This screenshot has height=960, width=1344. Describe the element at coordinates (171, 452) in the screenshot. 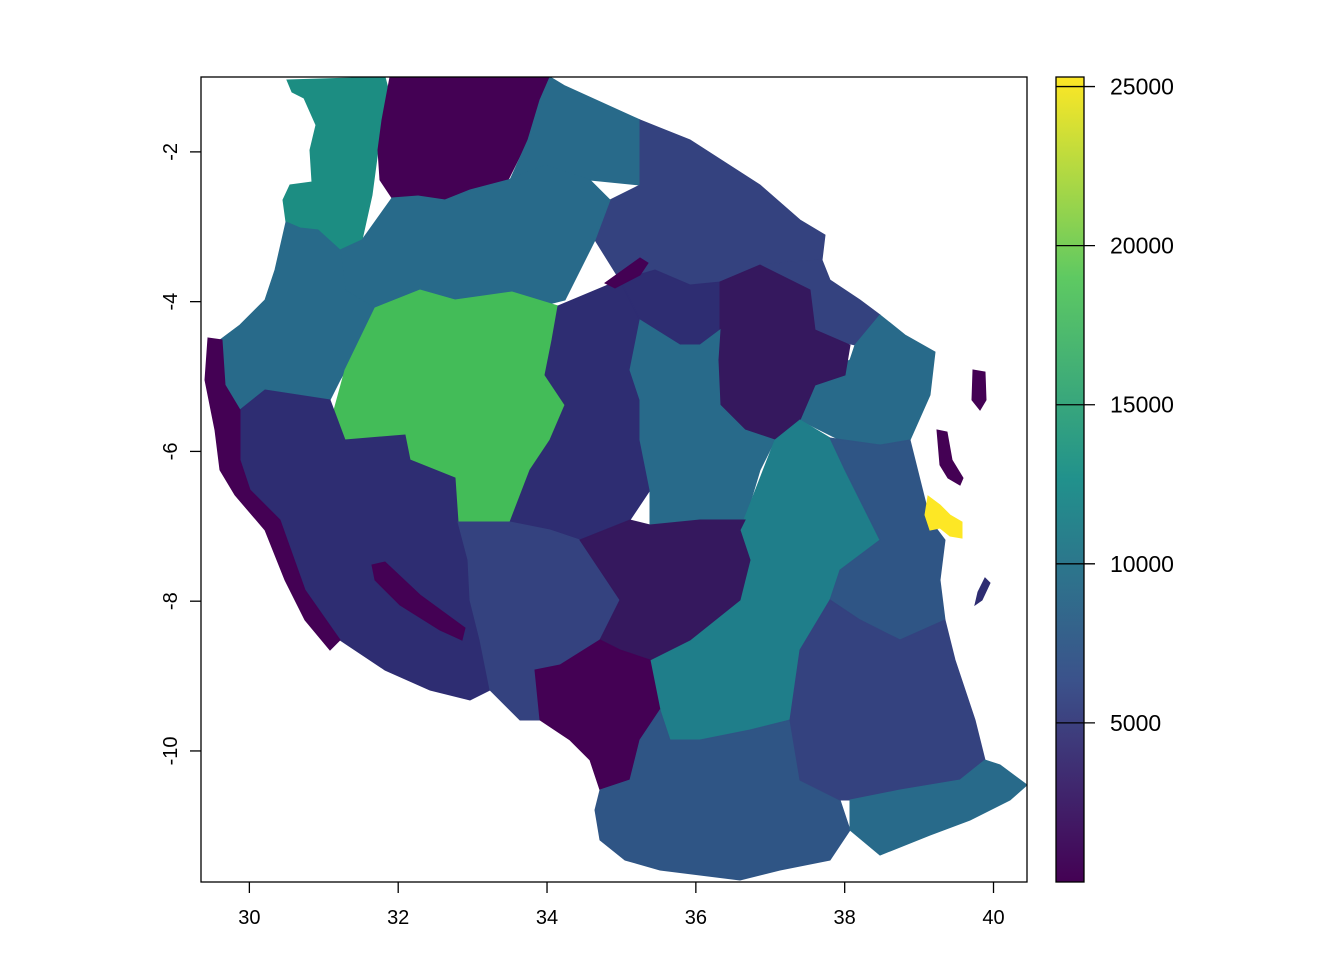

I see `y-tick-label: -6` at that location.